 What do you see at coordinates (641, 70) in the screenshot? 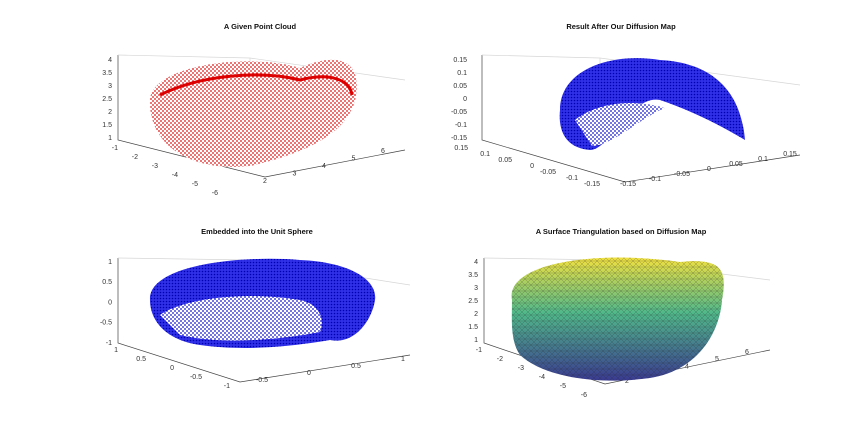
I see `box-frame` at bounding box center [641, 70].